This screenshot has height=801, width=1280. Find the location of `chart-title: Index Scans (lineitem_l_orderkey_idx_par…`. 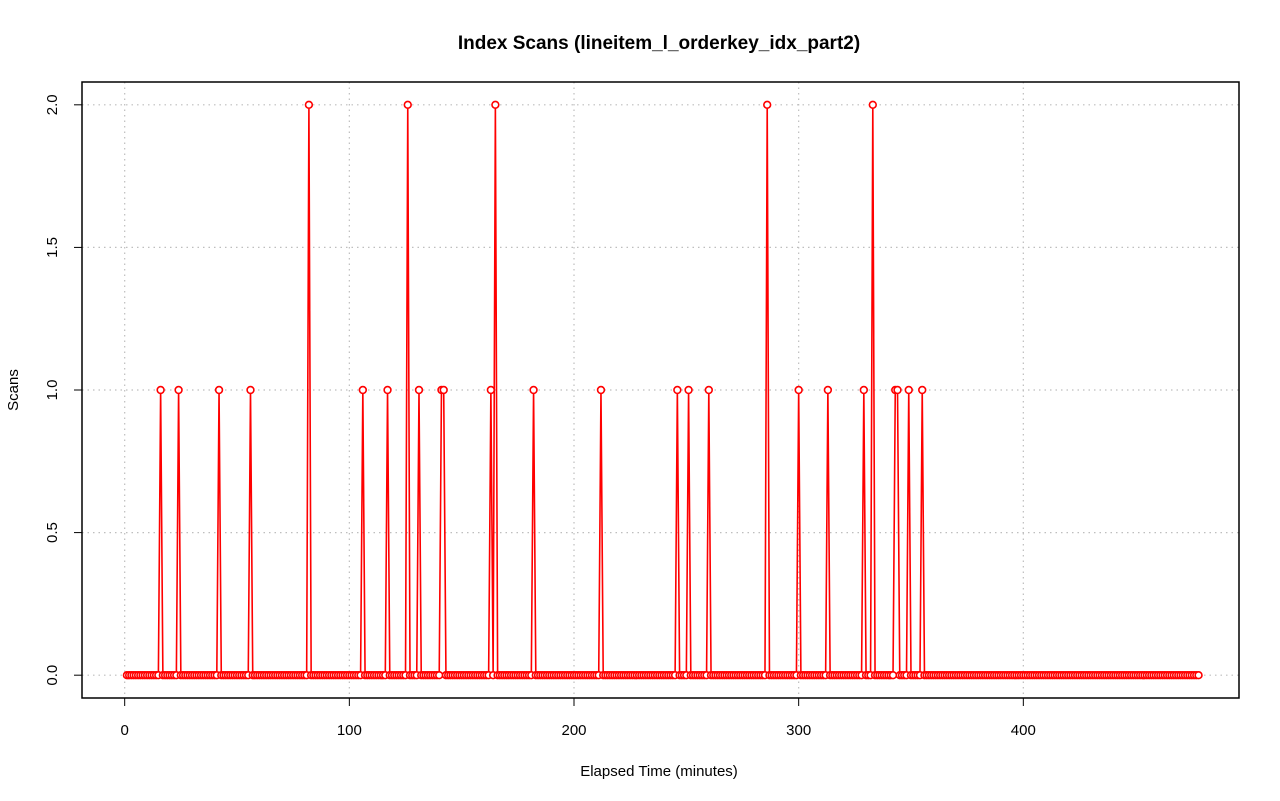

chart-title: Index Scans (lineitem_l_orderkey_idx_par… is located at coordinates (659, 43).